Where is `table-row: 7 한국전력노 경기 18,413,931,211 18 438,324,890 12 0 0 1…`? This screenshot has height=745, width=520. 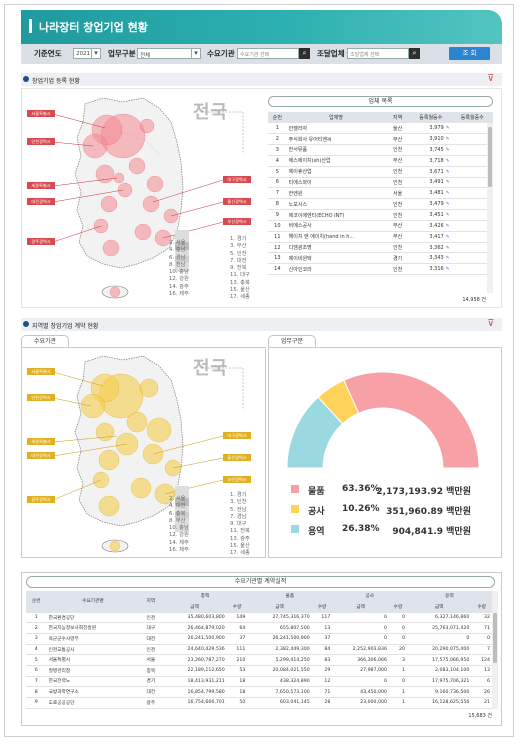 table-row: 7 한국전력노 경기 18,413,931,211 18 438,324,890 12 0 0 1… is located at coordinates (259, 682).